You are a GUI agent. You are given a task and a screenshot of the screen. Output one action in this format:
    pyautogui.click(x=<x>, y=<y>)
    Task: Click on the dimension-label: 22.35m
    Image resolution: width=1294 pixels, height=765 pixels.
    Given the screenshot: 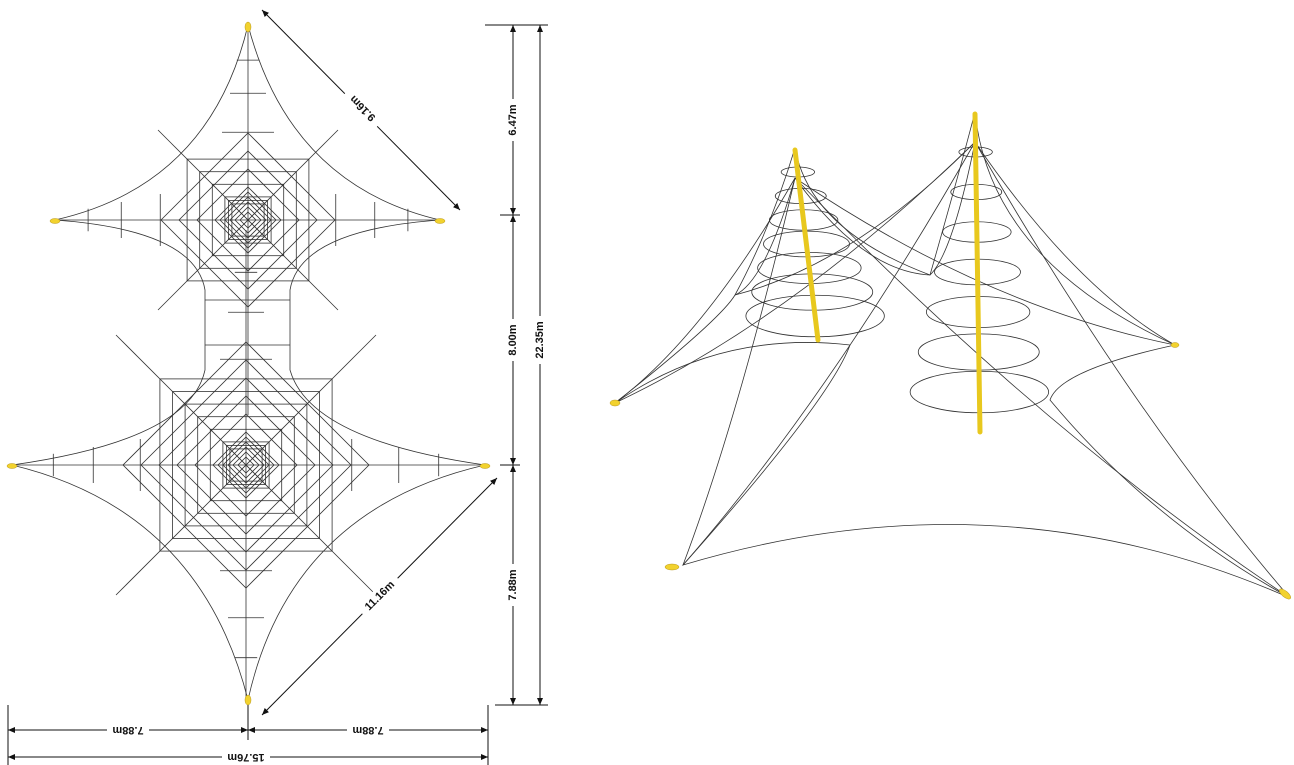 What is the action you would take?
    pyautogui.click(x=540, y=340)
    